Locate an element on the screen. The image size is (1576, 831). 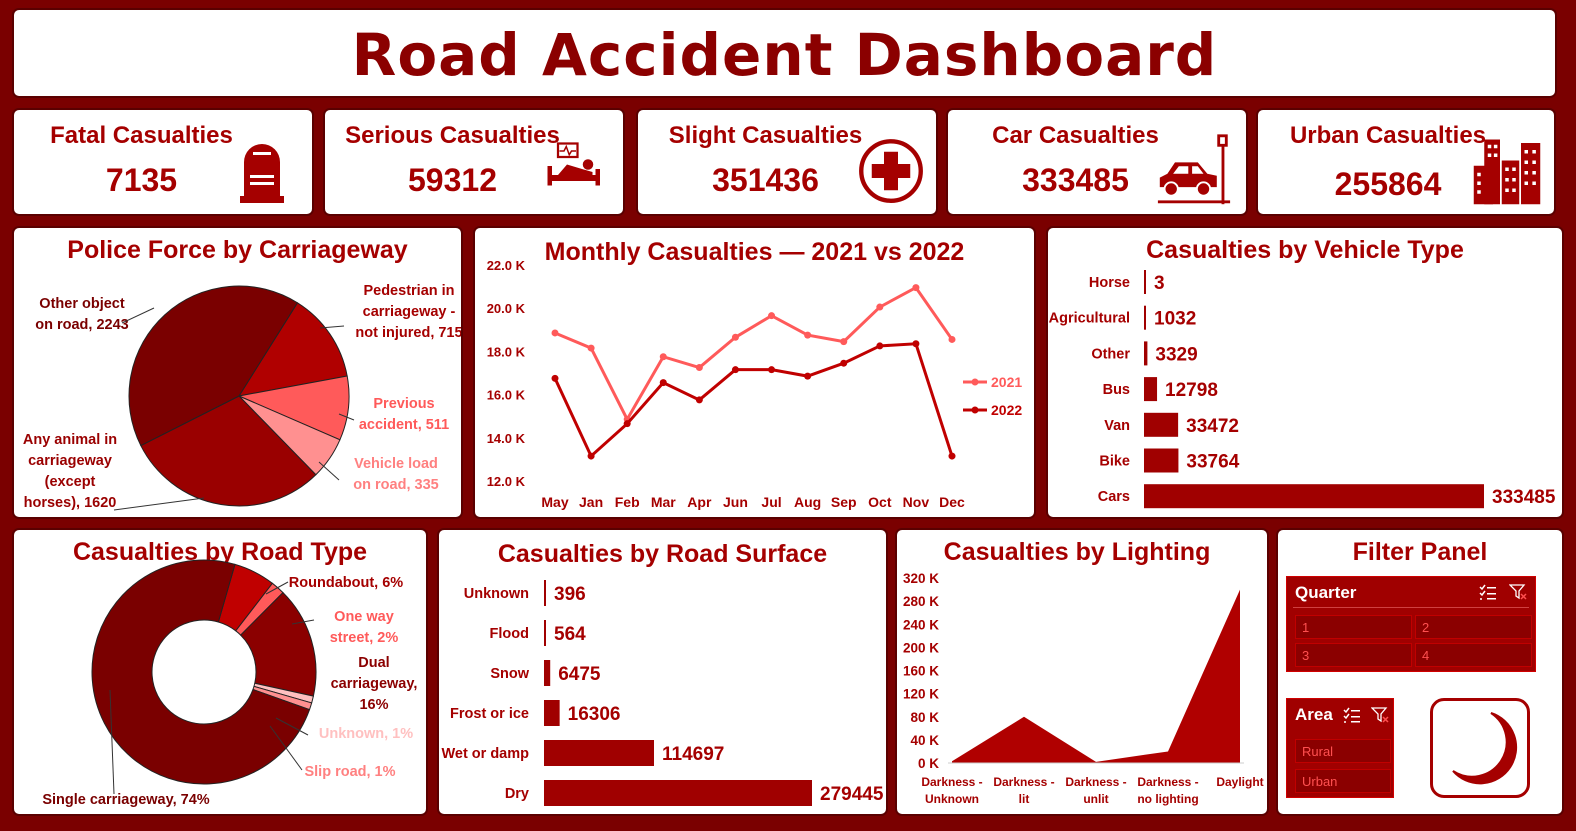
kpi-card-urban: Urban Casualties 255864 is located at coordinates (1406, 162).